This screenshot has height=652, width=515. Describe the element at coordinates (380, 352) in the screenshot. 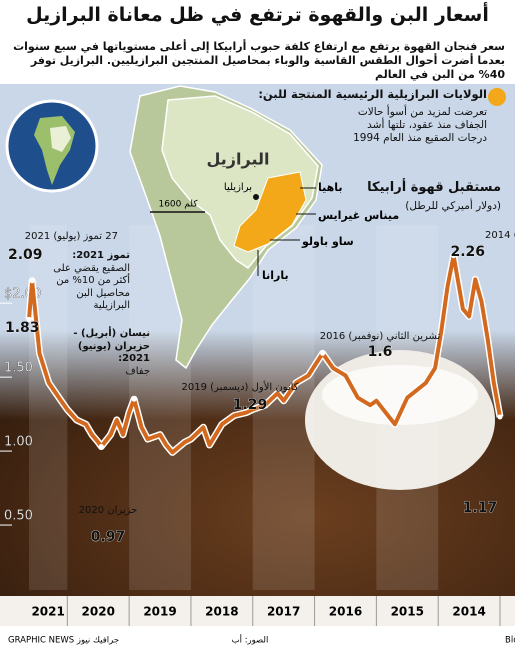

I see `annotation-value: 1.6` at that location.